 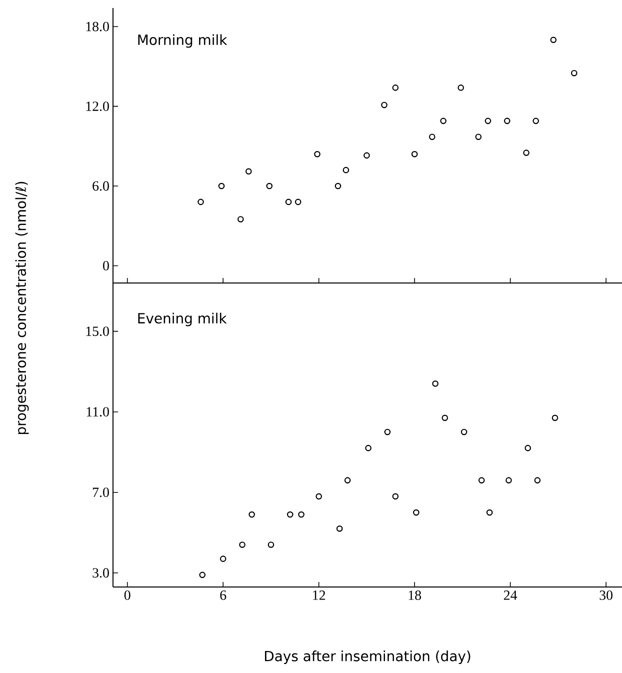 I want to click on y-tick-label: 11.0, so click(x=97, y=412).